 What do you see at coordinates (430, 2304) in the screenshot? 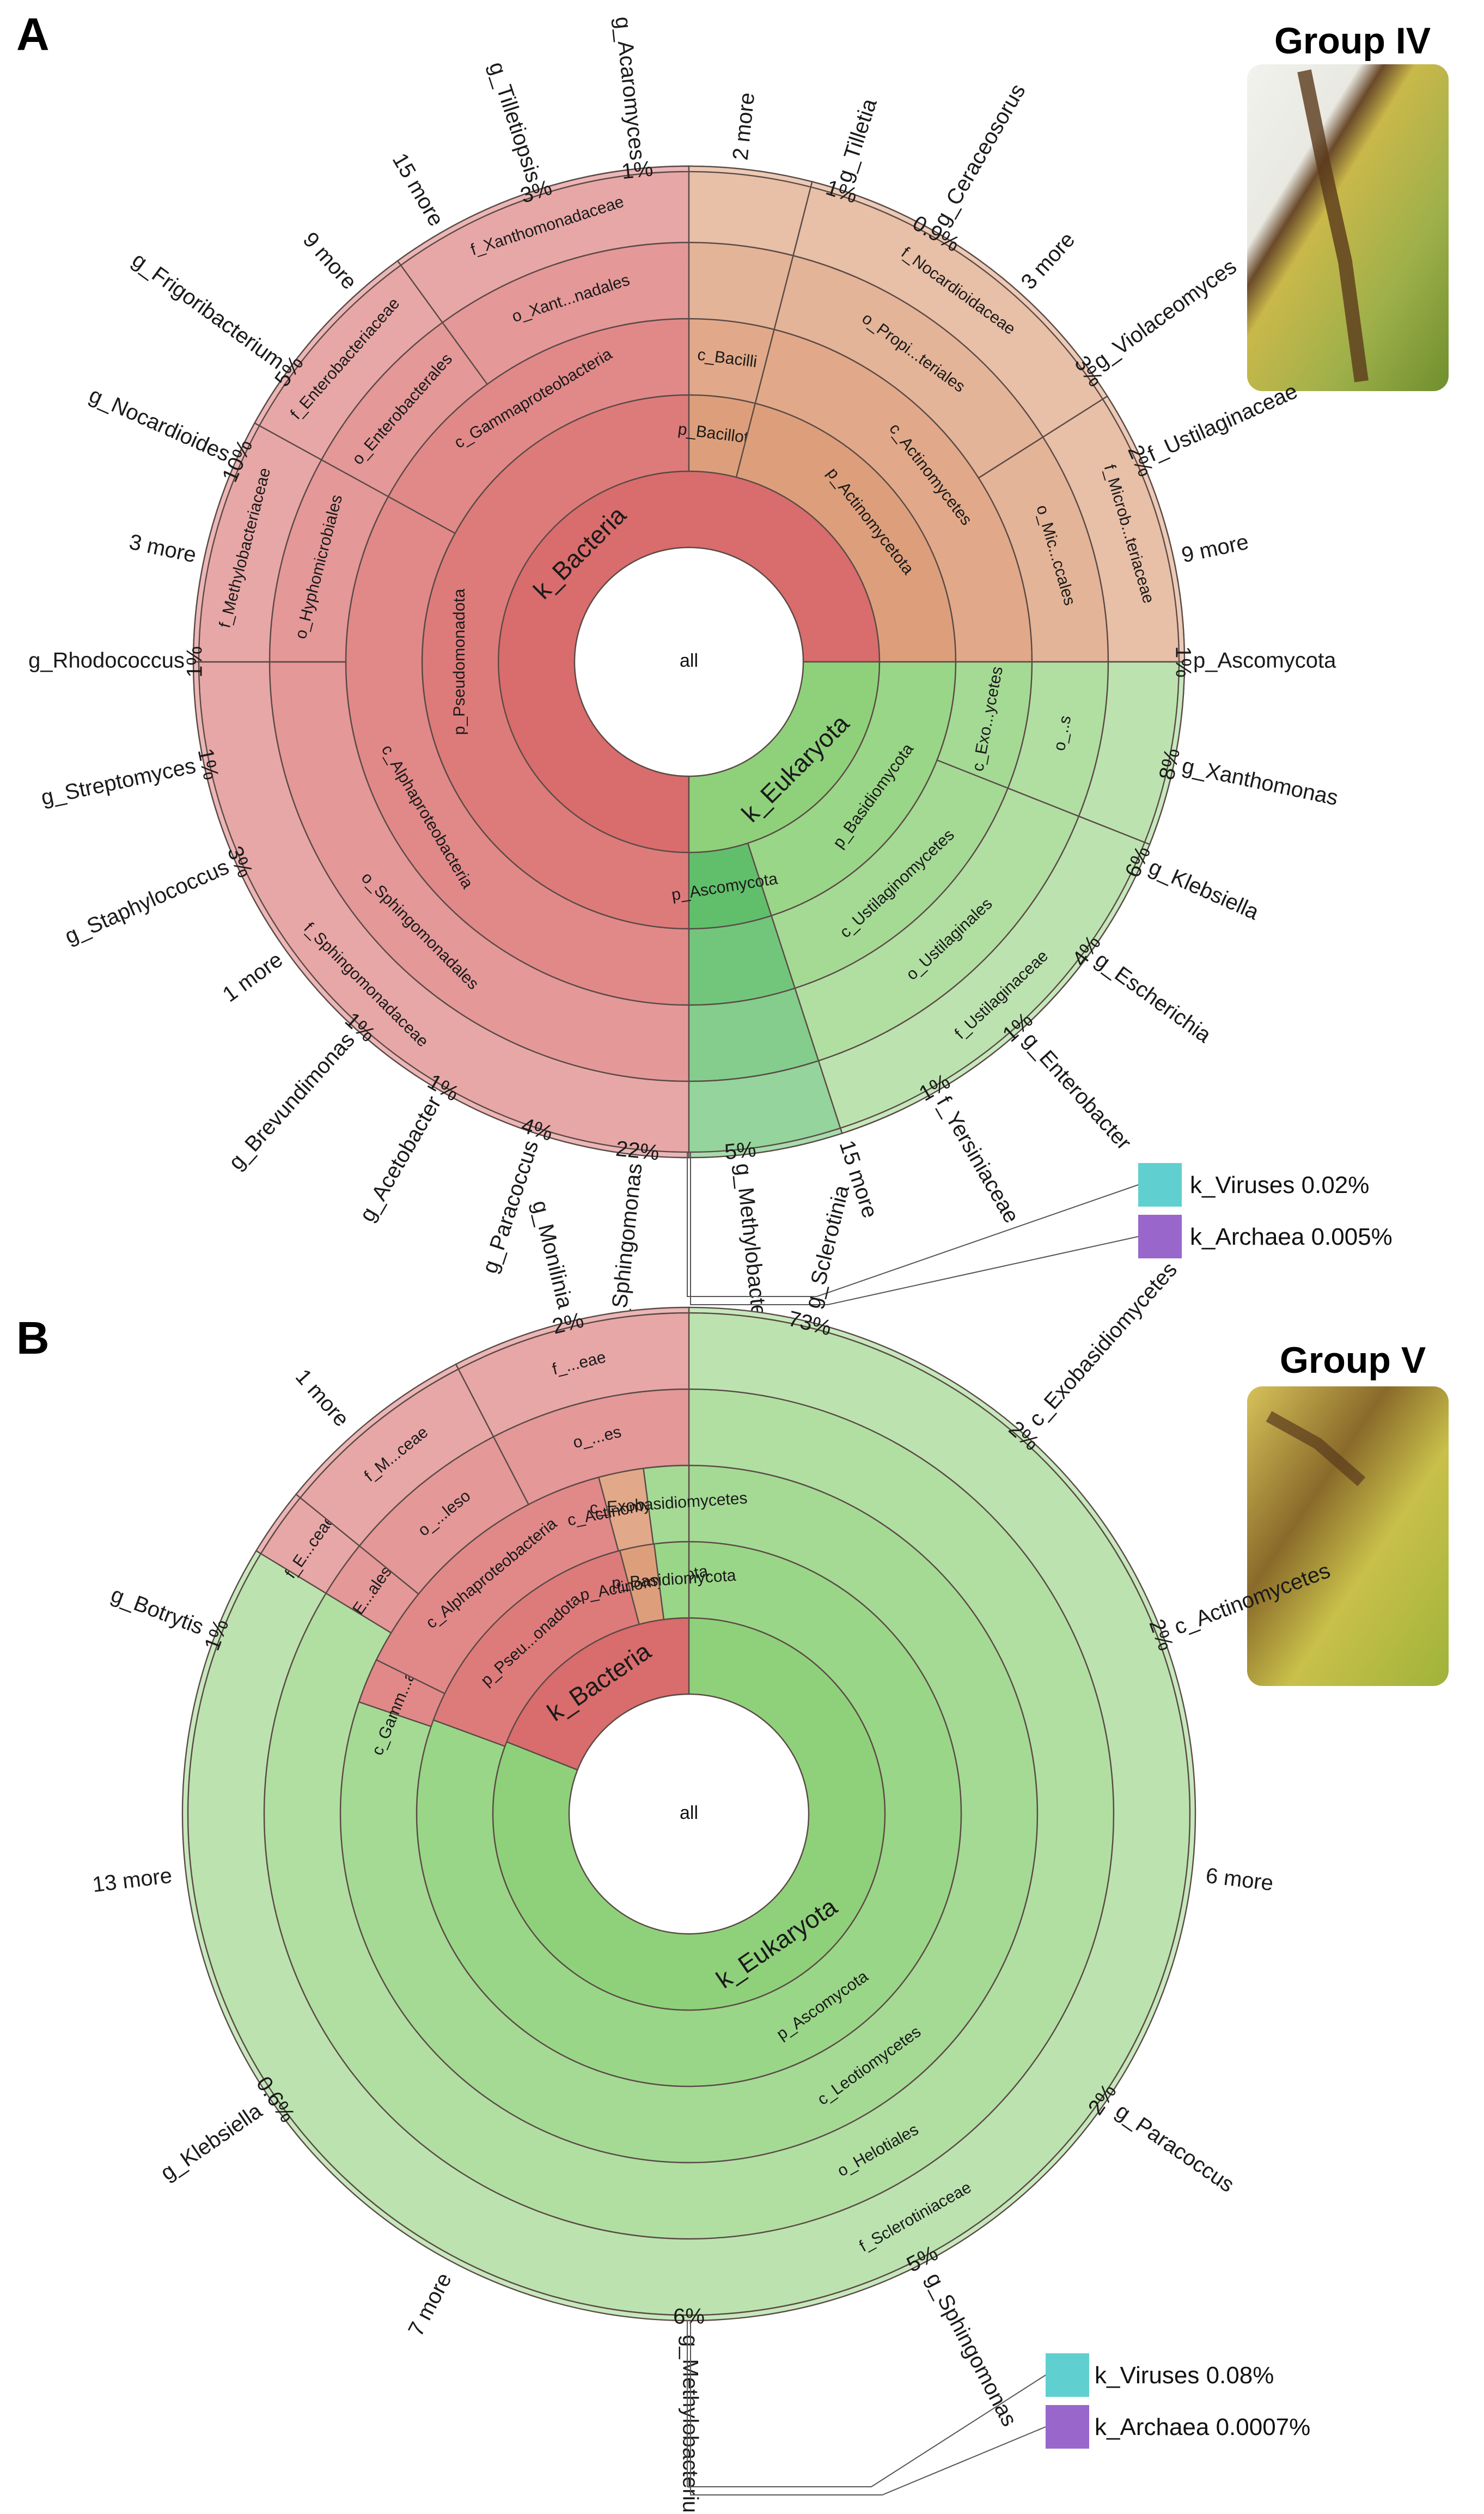
I see `sunB-genus-label-7-more: 7 more` at bounding box center [430, 2304].